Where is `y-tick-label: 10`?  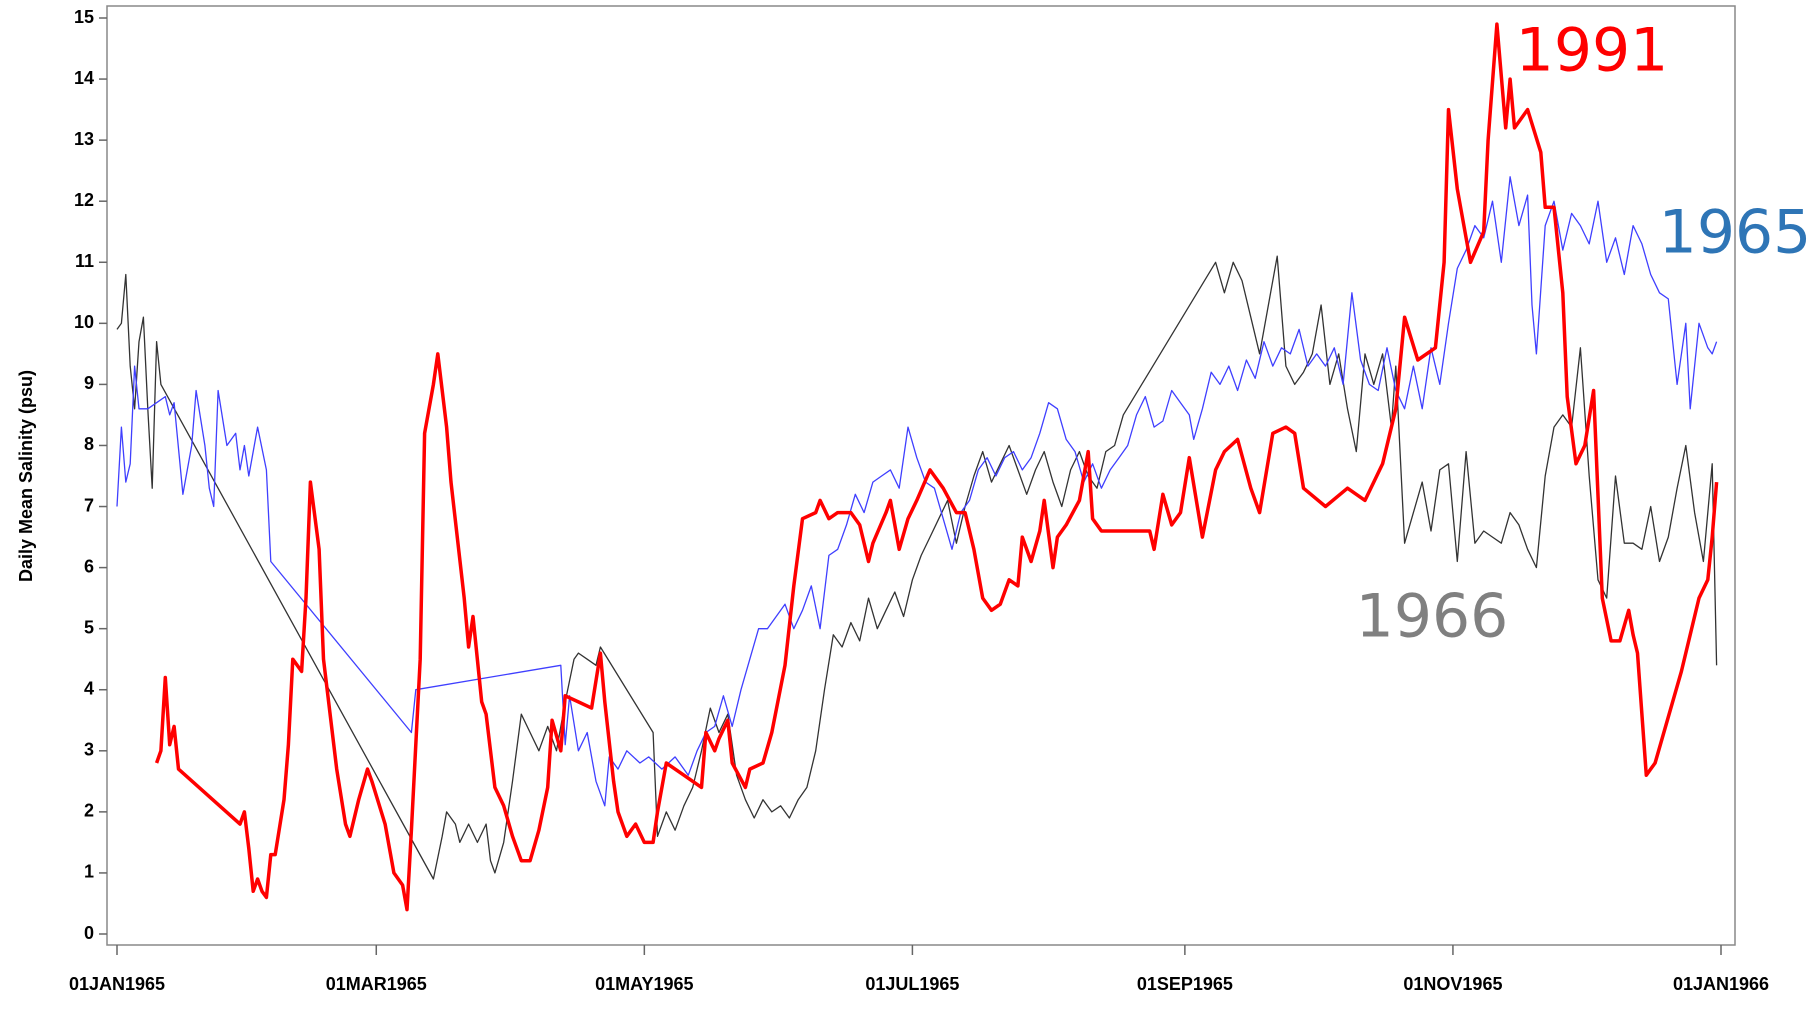 y-tick-label: 10 is located at coordinates (84, 322).